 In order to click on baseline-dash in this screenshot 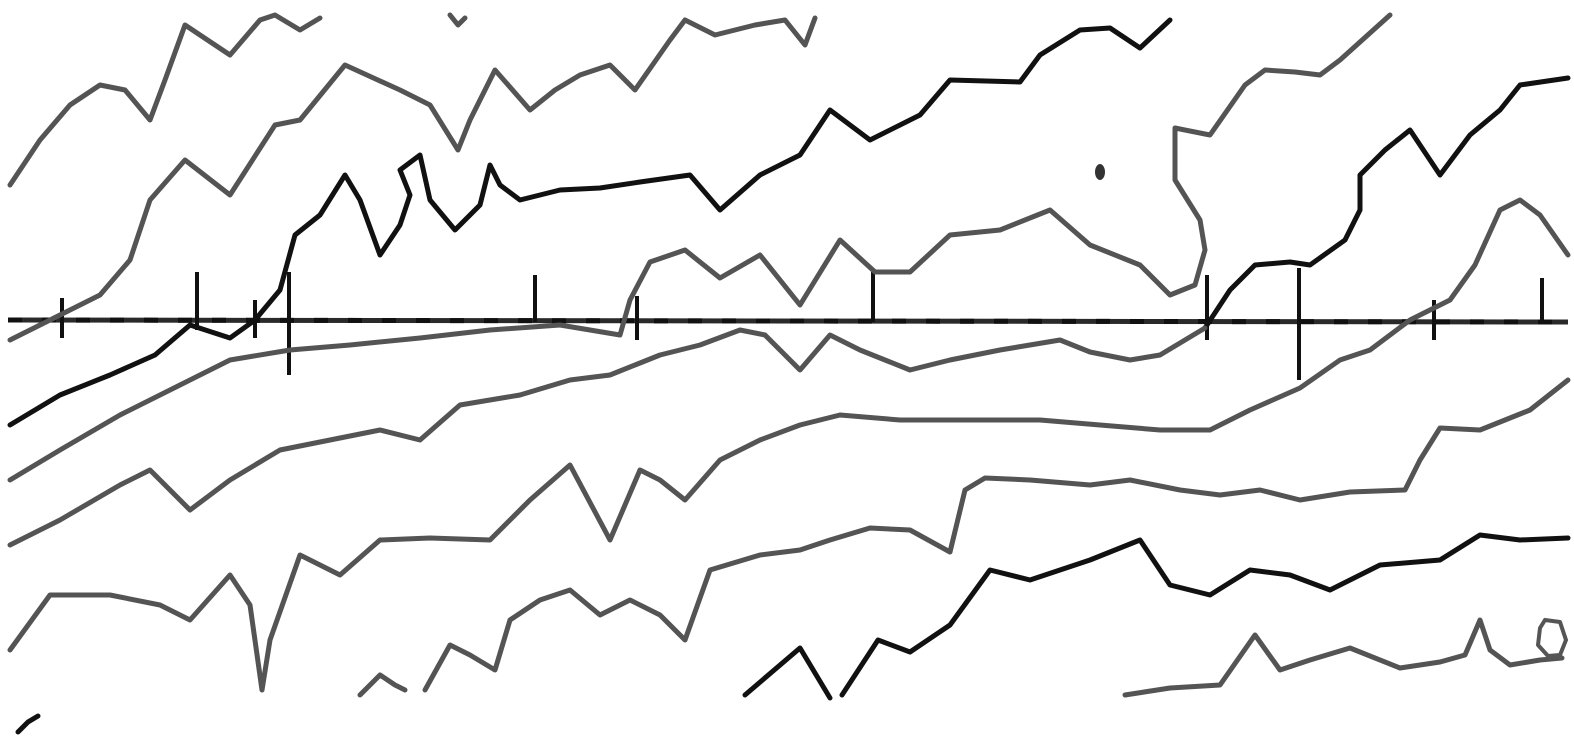, I will do `click(788, 321)`.